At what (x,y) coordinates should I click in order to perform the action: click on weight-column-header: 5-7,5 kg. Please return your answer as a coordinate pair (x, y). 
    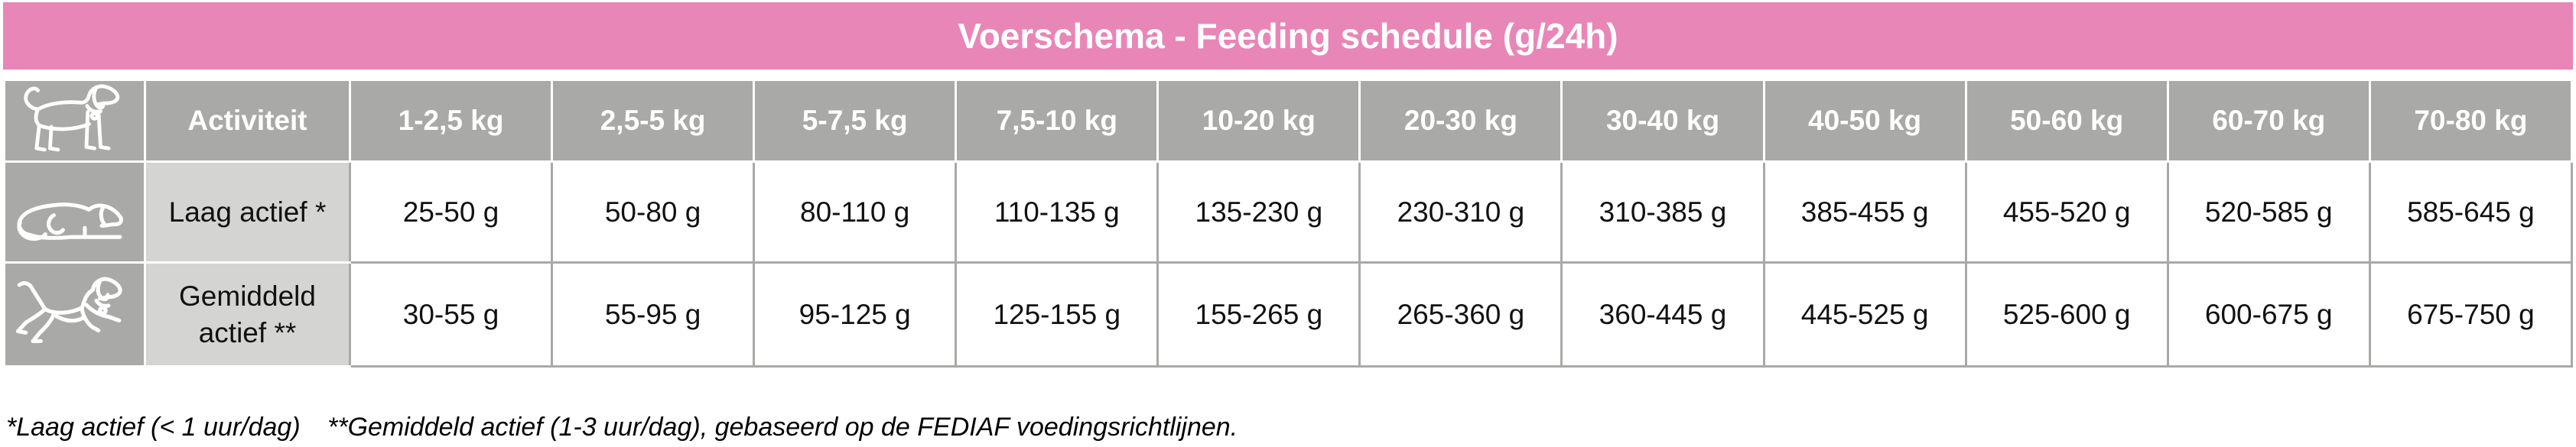
    Looking at the image, I should click on (855, 121).